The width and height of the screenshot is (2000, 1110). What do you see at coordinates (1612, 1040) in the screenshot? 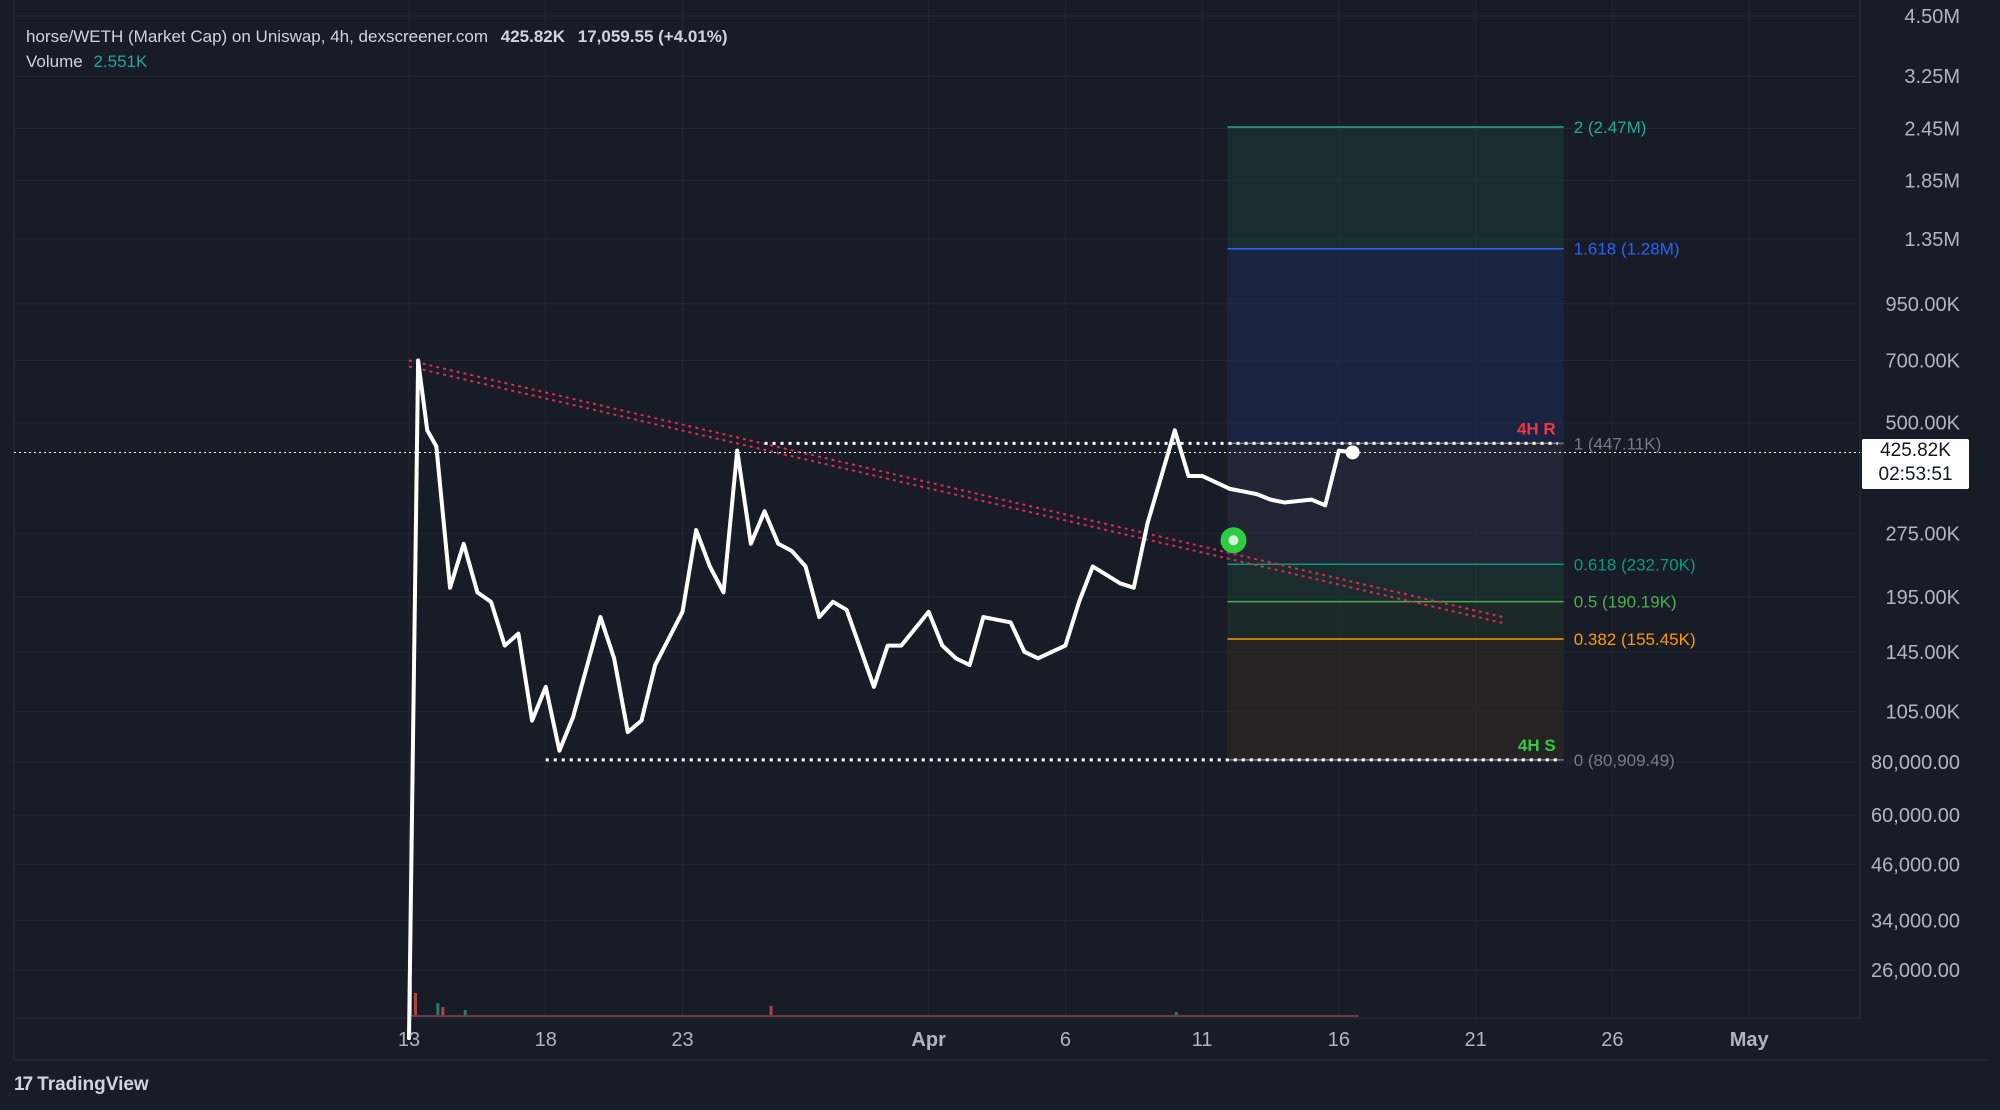
I see `x-tick-label: 26` at bounding box center [1612, 1040].